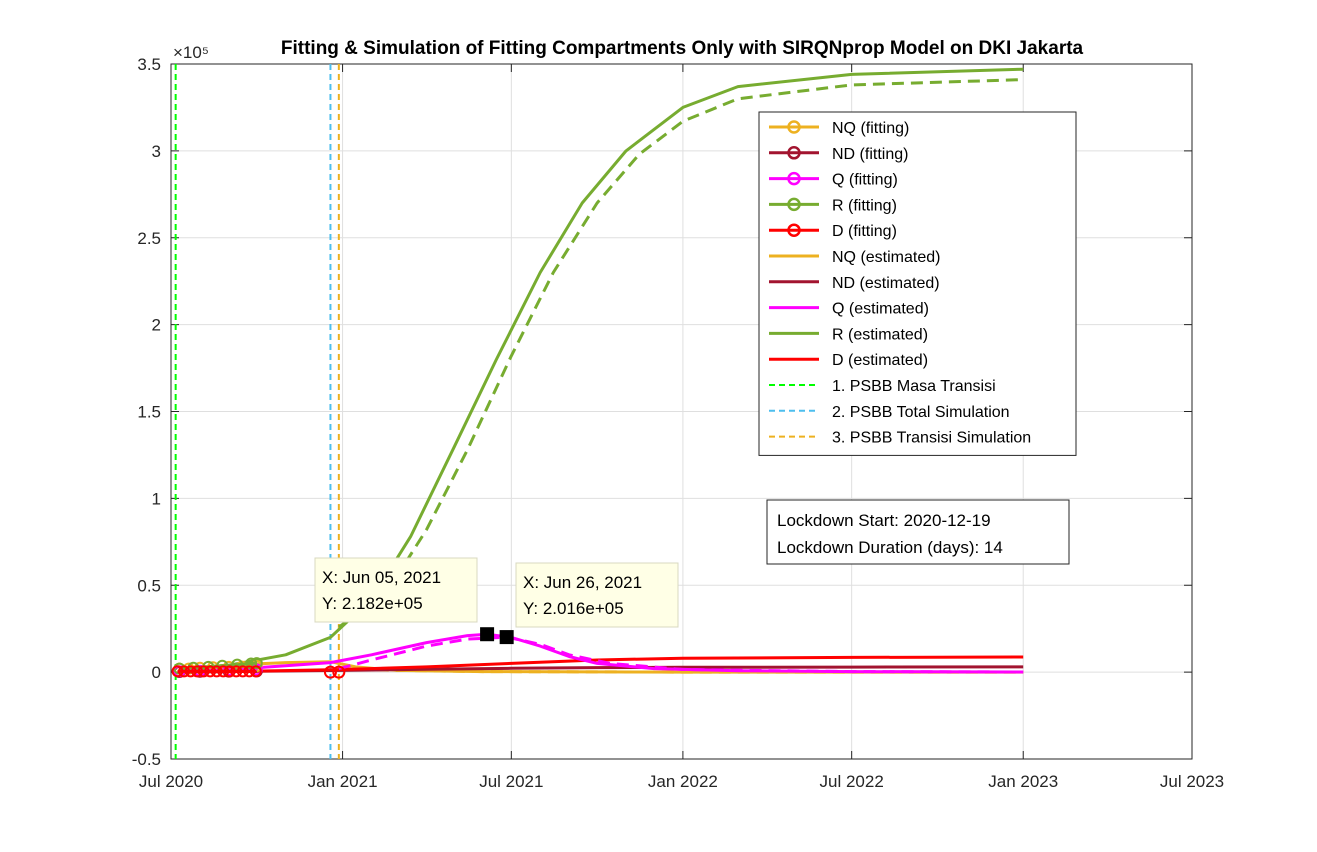  I want to click on legend-label: D (fitting), so click(864, 231).